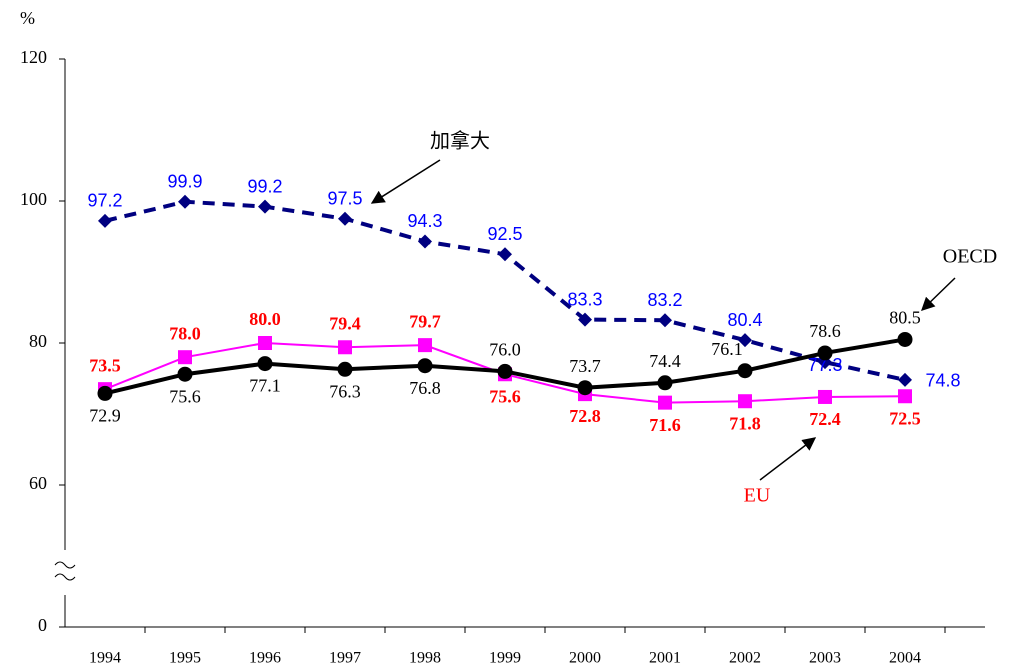 This screenshot has width=1012, height=668. What do you see at coordinates (905, 418) in the screenshot?
I see `data-label: 72.5` at bounding box center [905, 418].